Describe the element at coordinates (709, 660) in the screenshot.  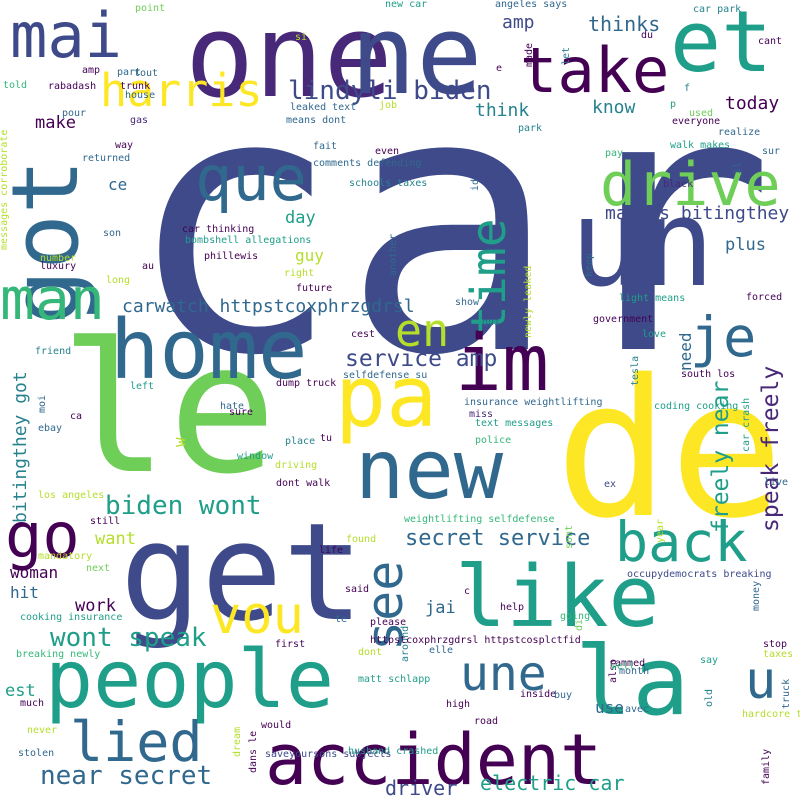
I see `cloud-word: say` at that location.